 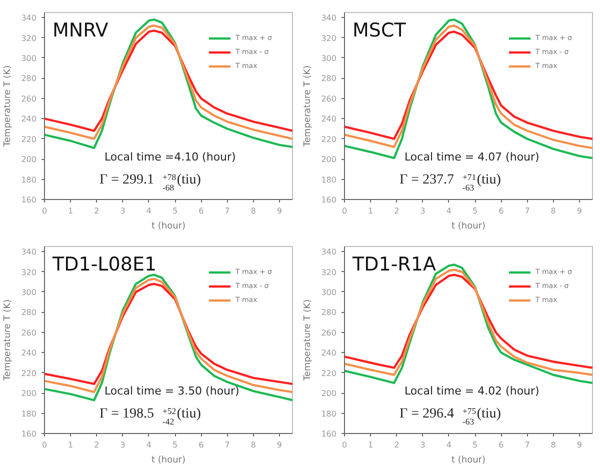 What do you see at coordinates (394, 265) in the screenshot?
I see `chart-title: TD1-R1A` at bounding box center [394, 265].